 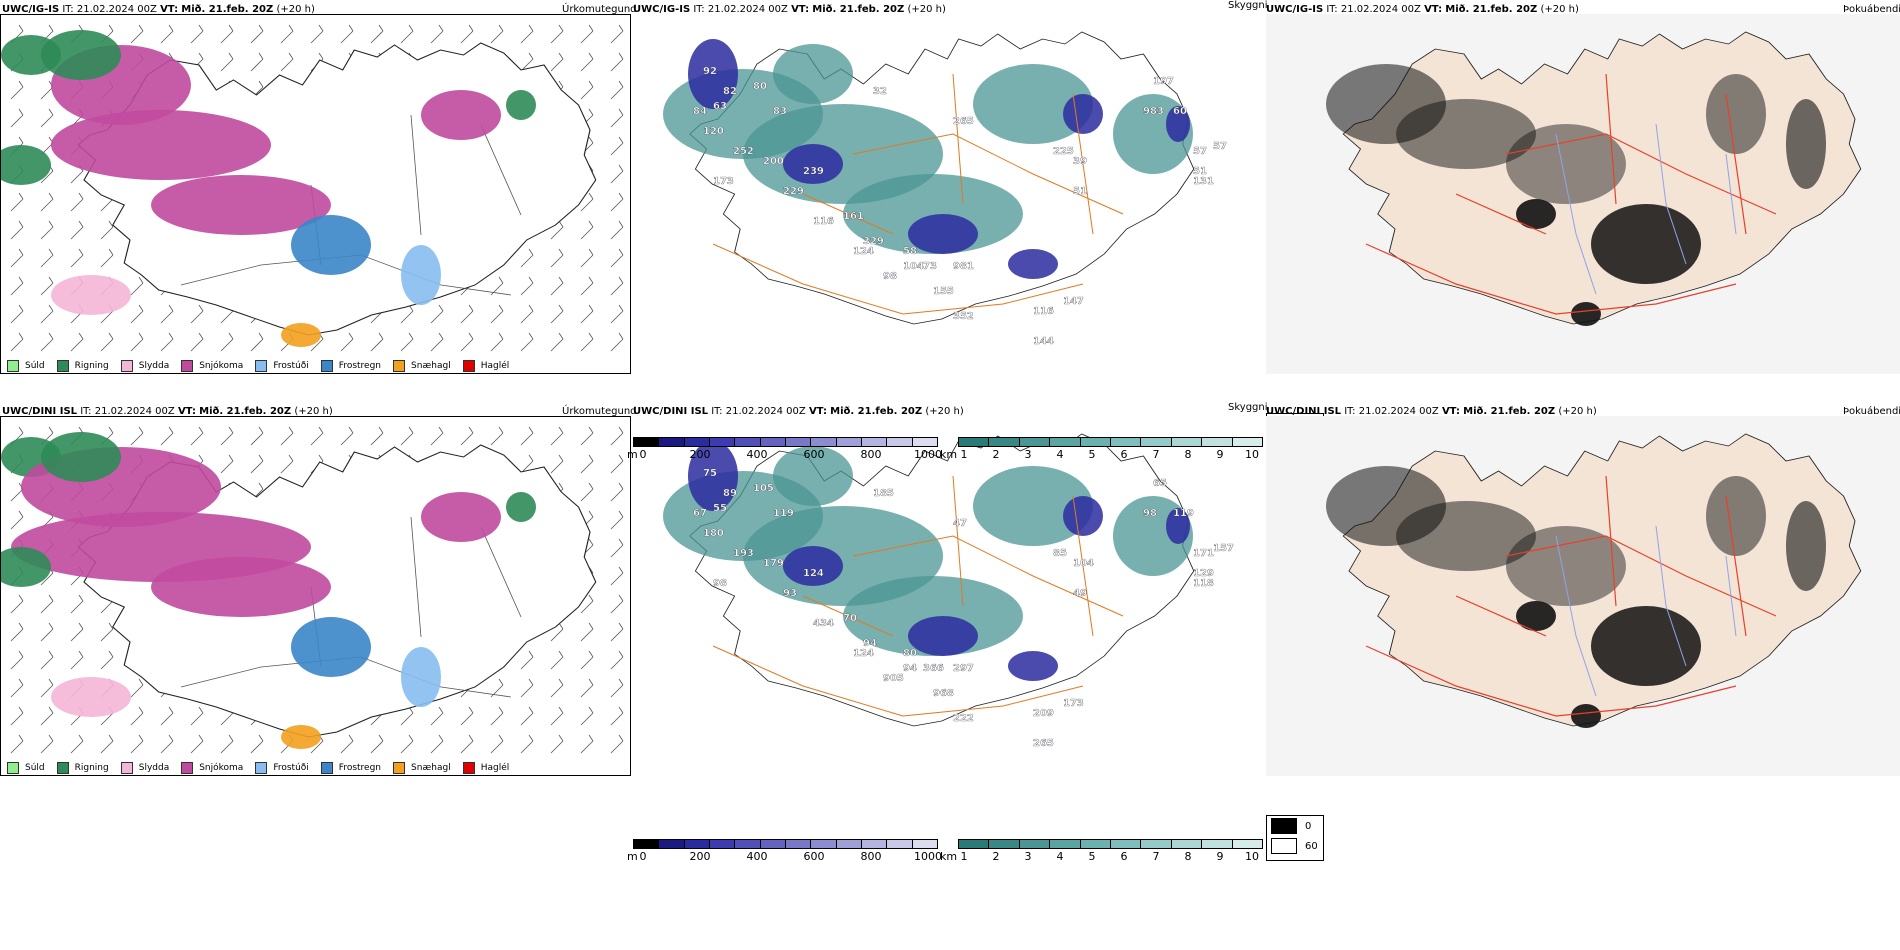 I want to click on cloud-base-label: 98, so click(x=1150, y=513).